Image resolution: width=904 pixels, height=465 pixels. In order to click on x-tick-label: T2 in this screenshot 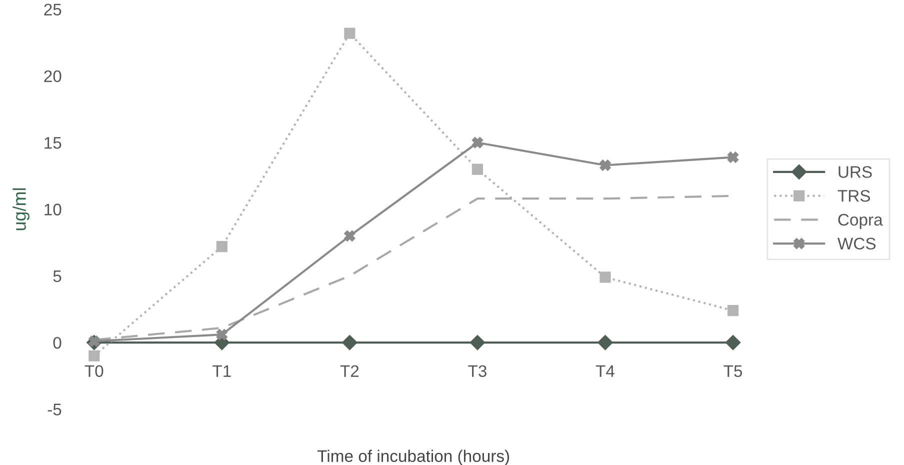, I will do `click(349, 371)`.